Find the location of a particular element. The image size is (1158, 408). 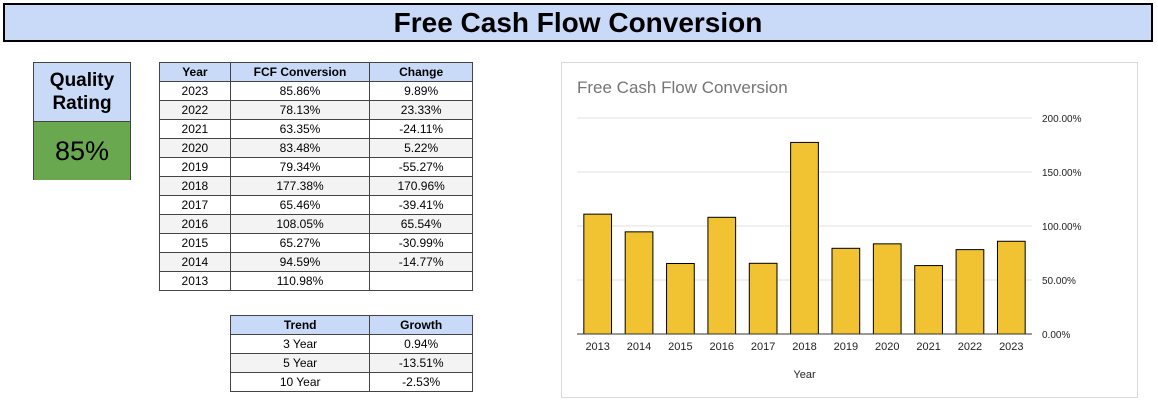

y-tick-label: 50.00% is located at coordinates (1059, 281).